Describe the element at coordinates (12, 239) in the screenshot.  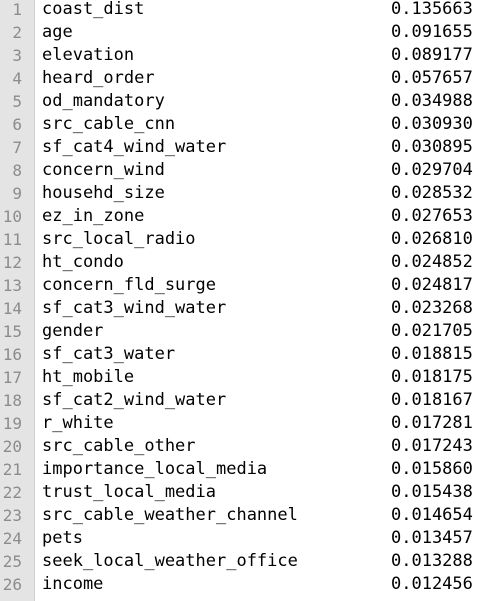
I see `line-number: 11` at that location.